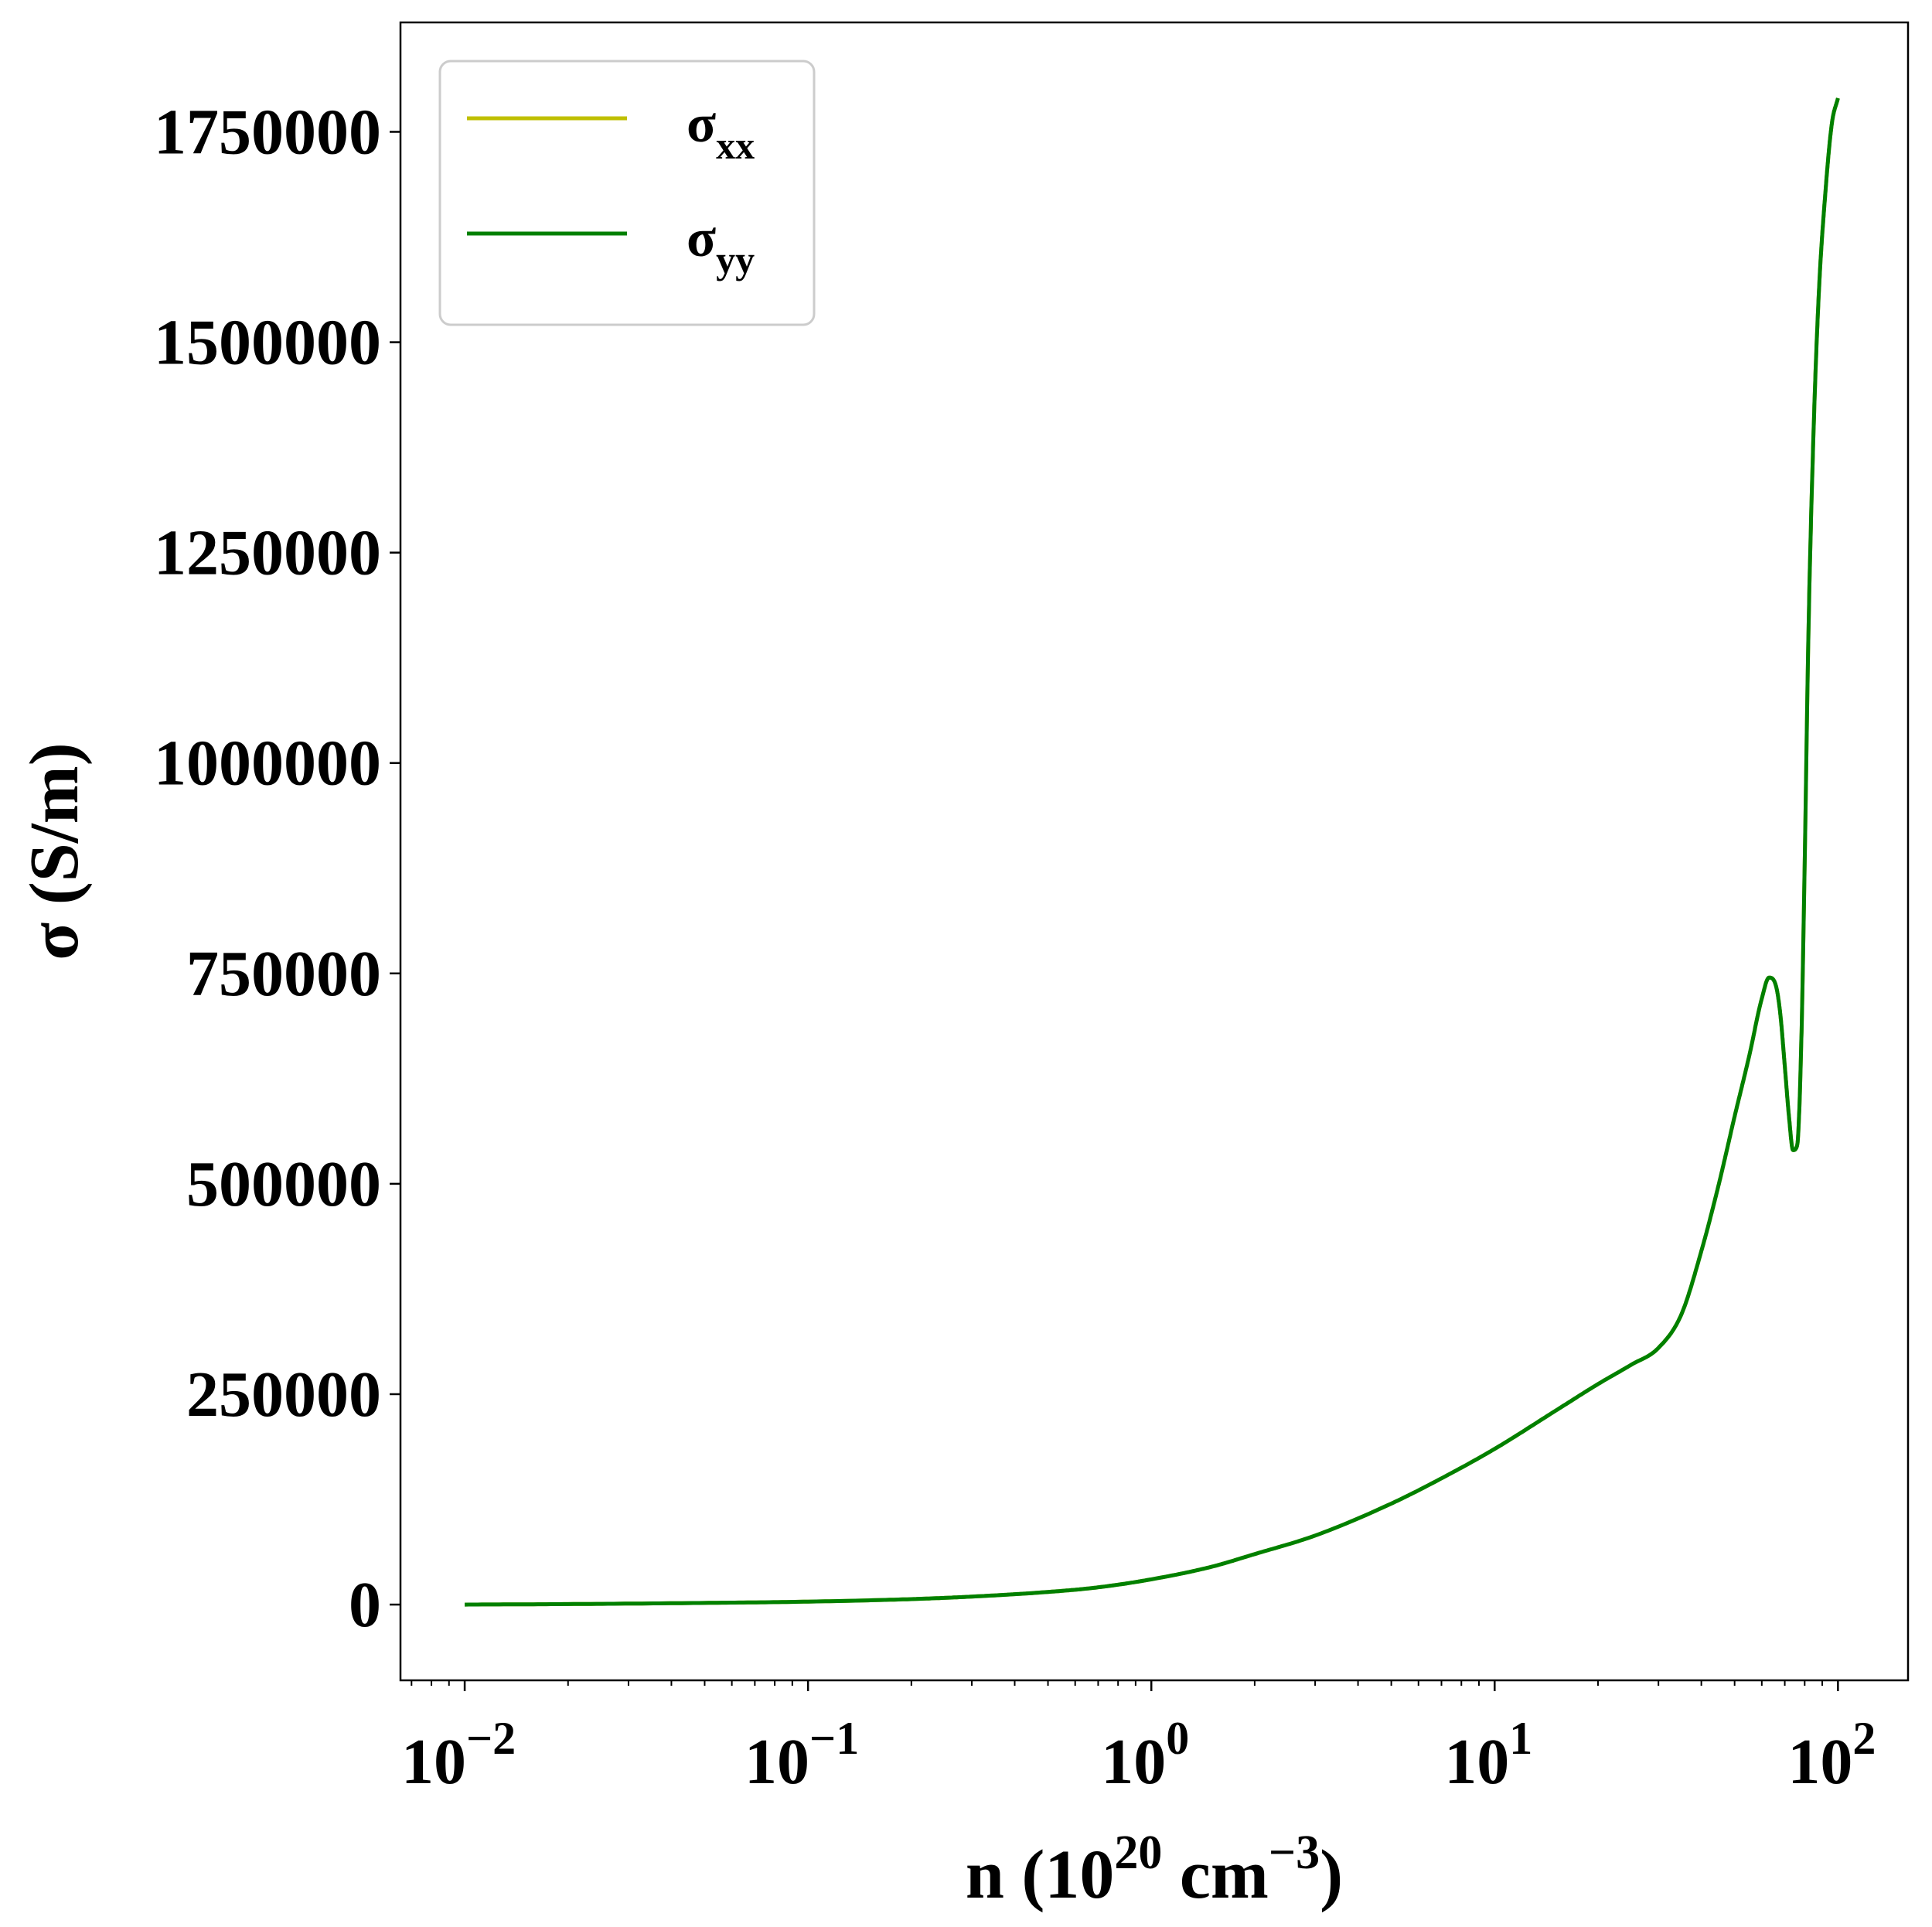  What do you see at coordinates (735, 145) in the screenshot?
I see `legend-label-sigma-xx-sub: xx` at bounding box center [735, 145].